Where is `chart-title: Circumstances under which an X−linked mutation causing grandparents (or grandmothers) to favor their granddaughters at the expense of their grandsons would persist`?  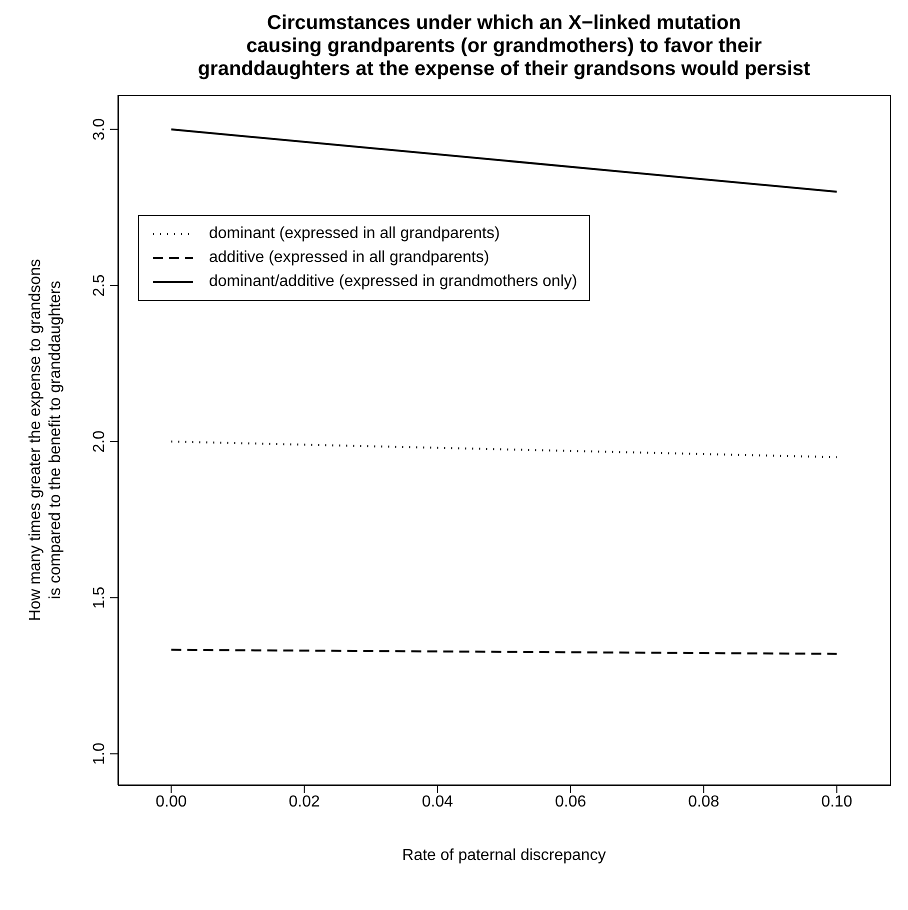 chart-title: Circumstances under which an X−linked mutation causing grandparents (or grandmothers) to favor their granddaughters at the expense of their grandsons would persist is located at coordinates (504, 46).